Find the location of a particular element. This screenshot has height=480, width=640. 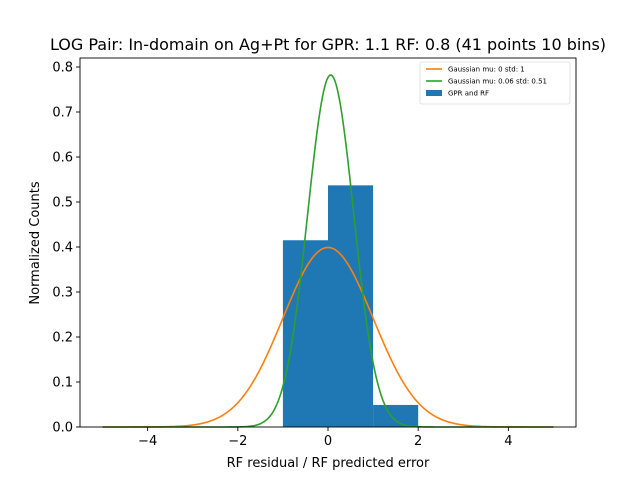

y-axis-label: Normalized Counts is located at coordinates (35, 242).